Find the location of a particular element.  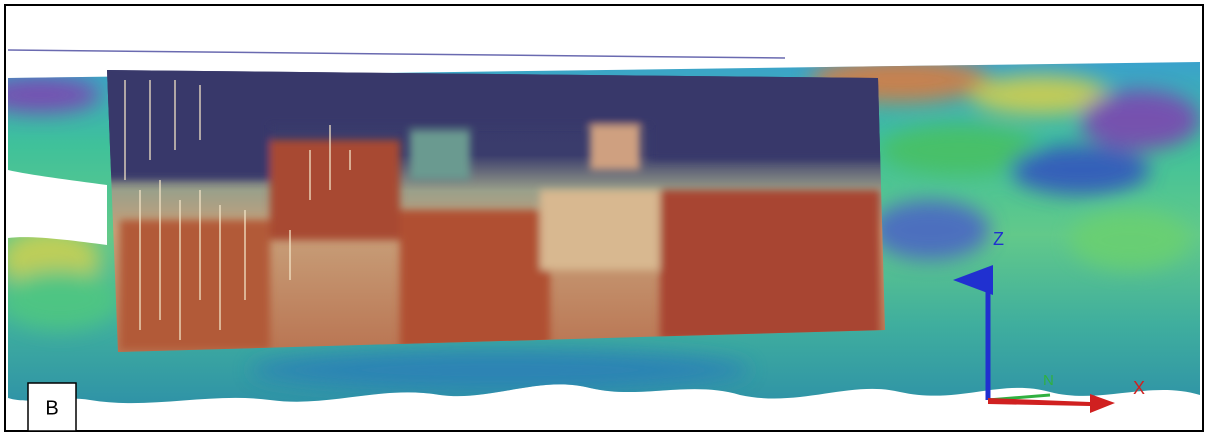

z-axis-label: Z is located at coordinates (998, 239).